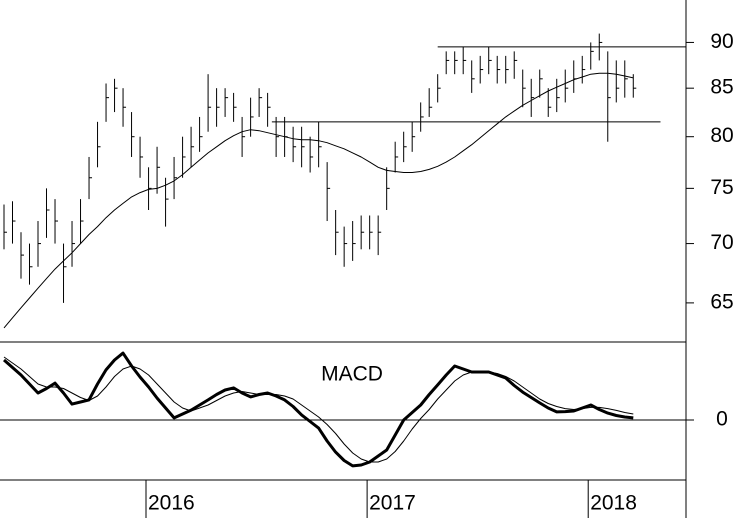 The image size is (748, 518). I want to click on x-tick-label: 2018, so click(613, 503).